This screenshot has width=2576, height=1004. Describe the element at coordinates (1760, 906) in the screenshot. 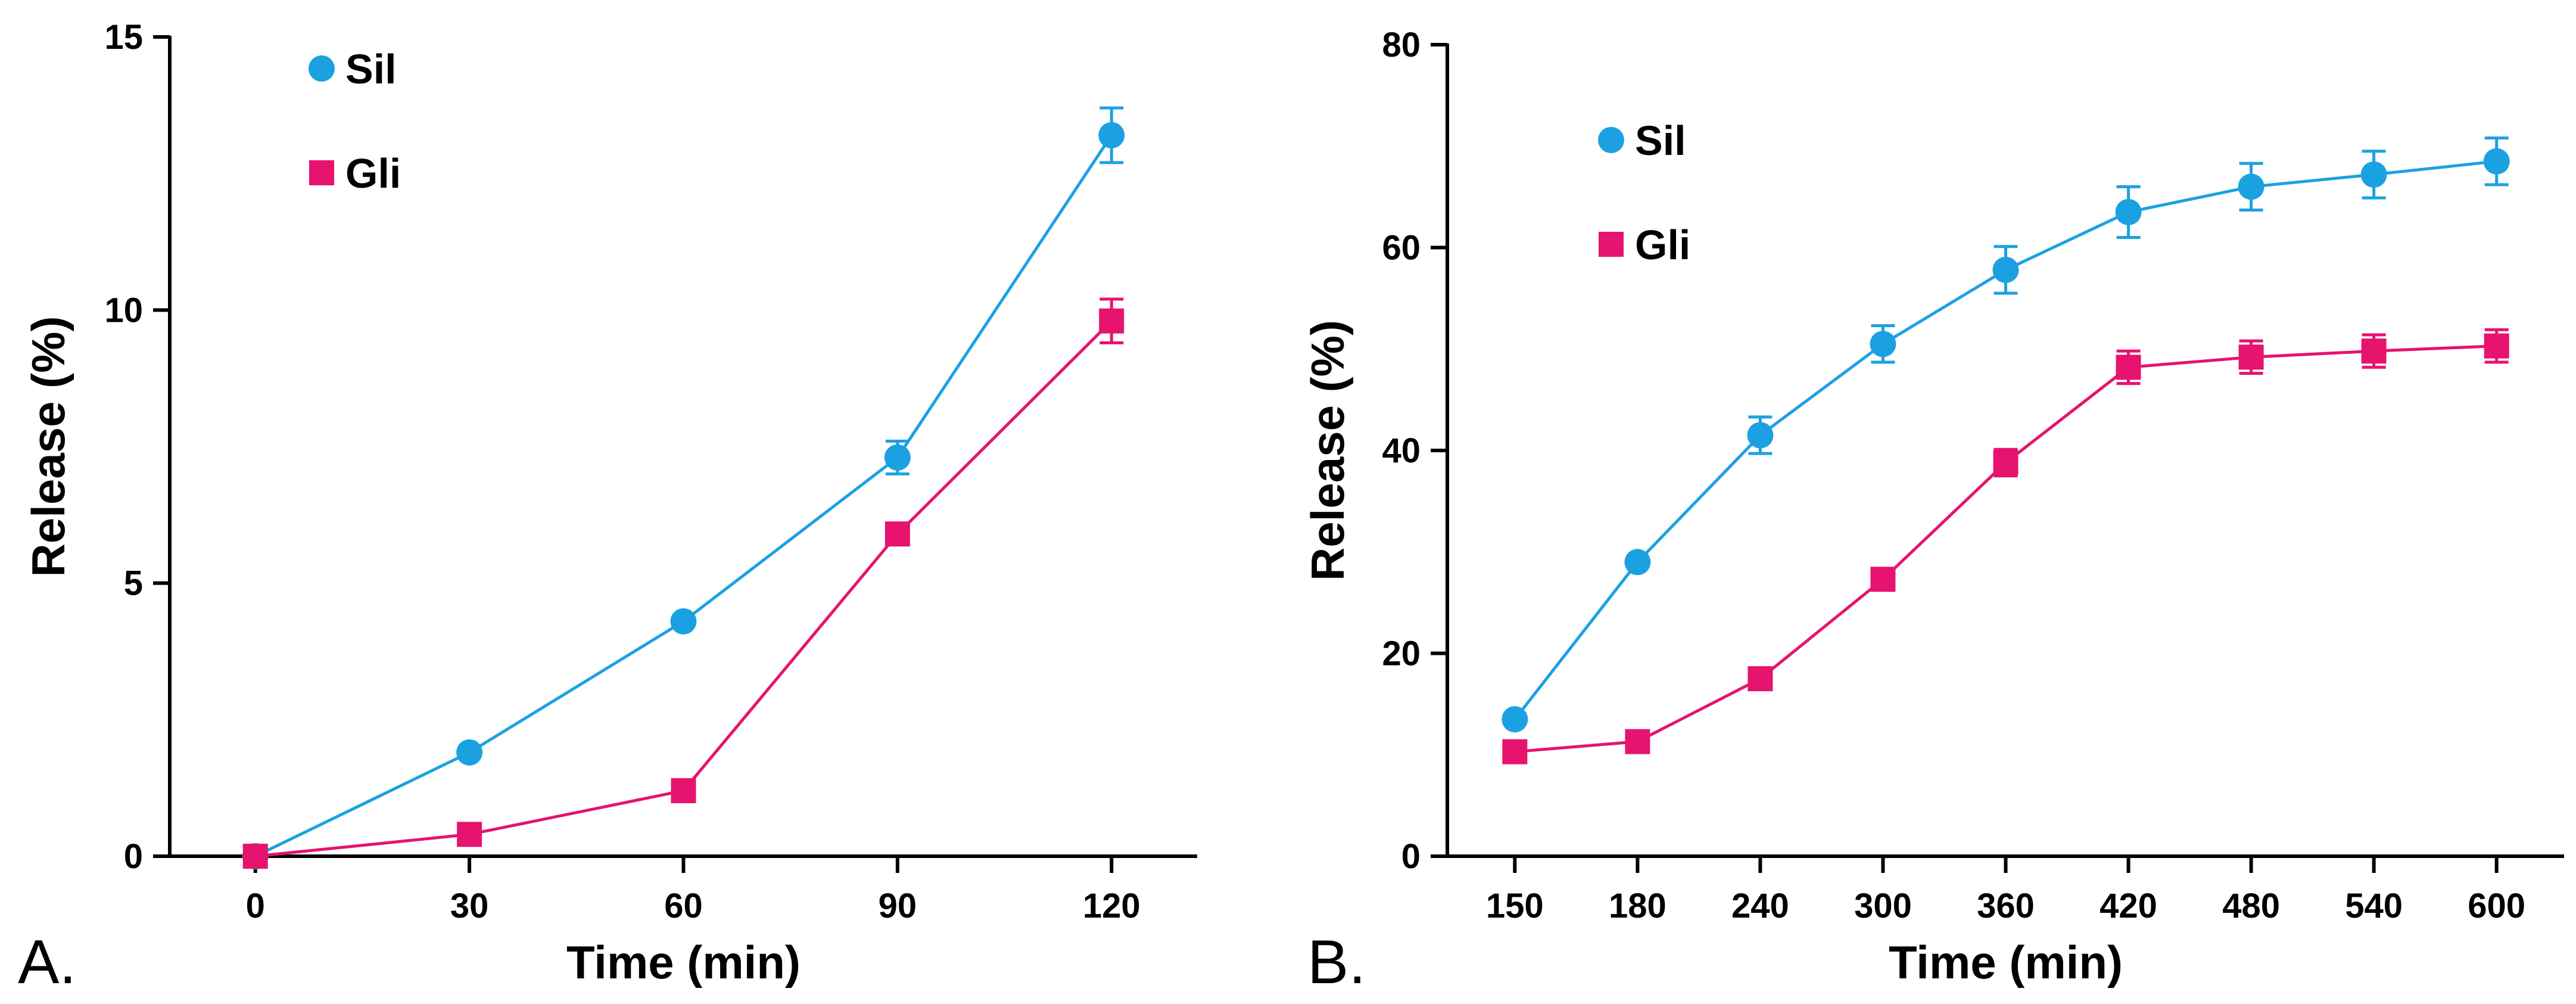

I see `x-tick-label: 240` at that location.